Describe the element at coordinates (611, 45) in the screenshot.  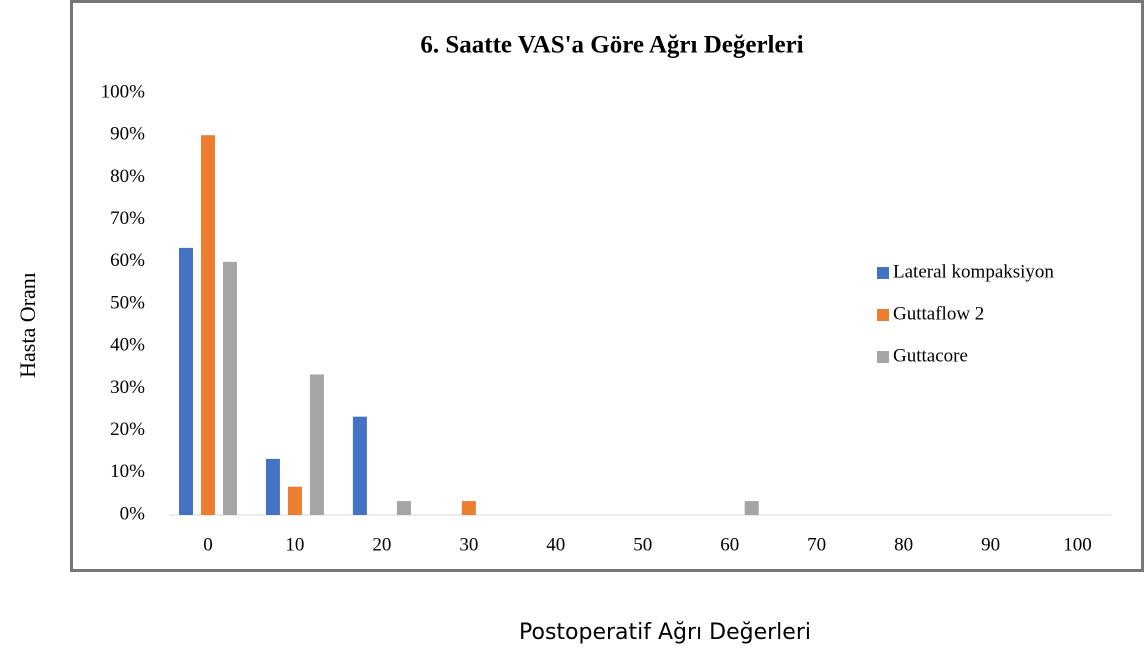
I see `chart-title: 6. Saatte VAS'a Göre Ağrı Değerleri` at that location.